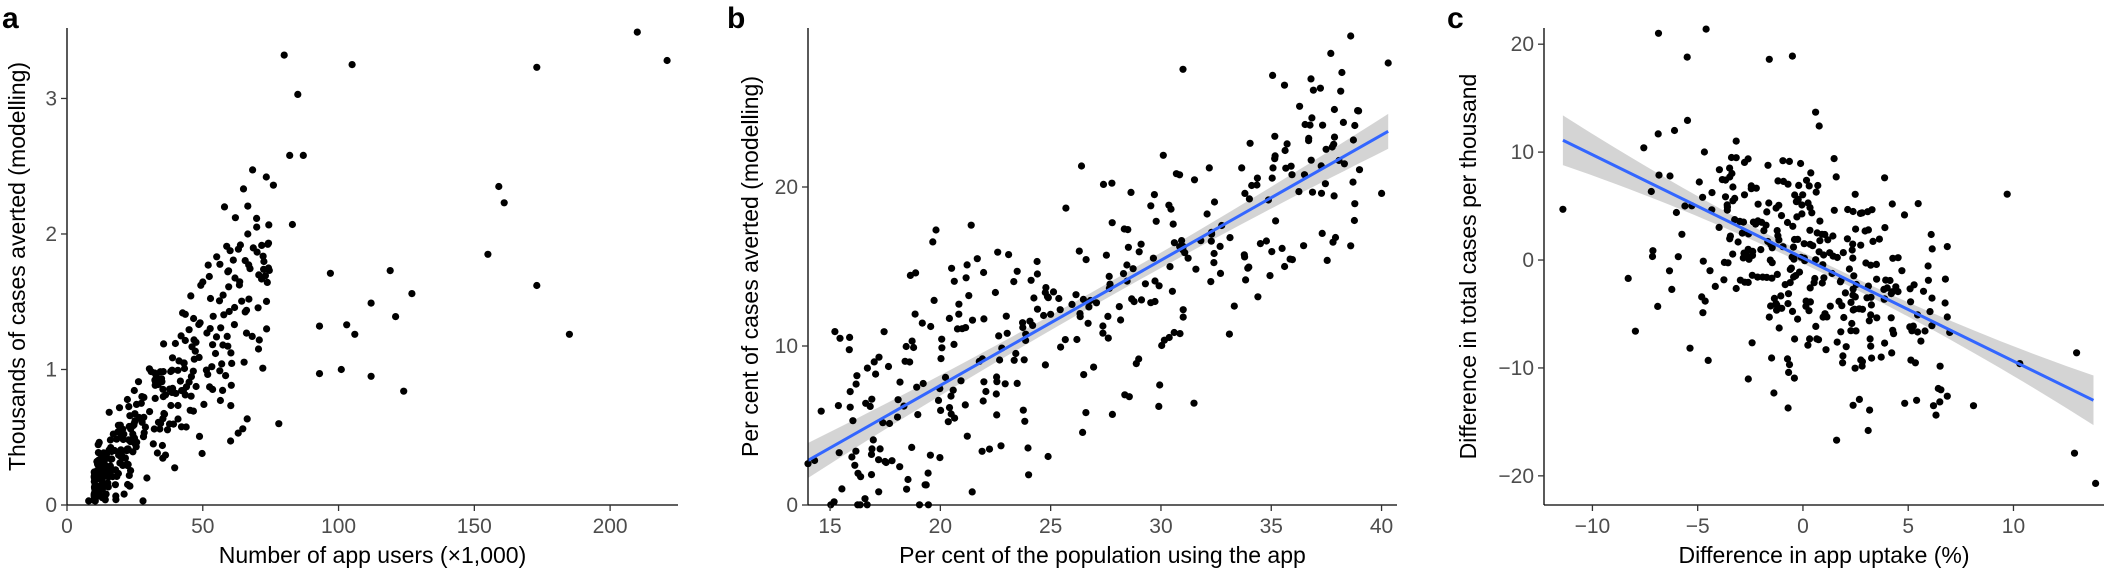 The width and height of the screenshot is (2121, 573). I want to click on regression-line, so click(1828, 270).